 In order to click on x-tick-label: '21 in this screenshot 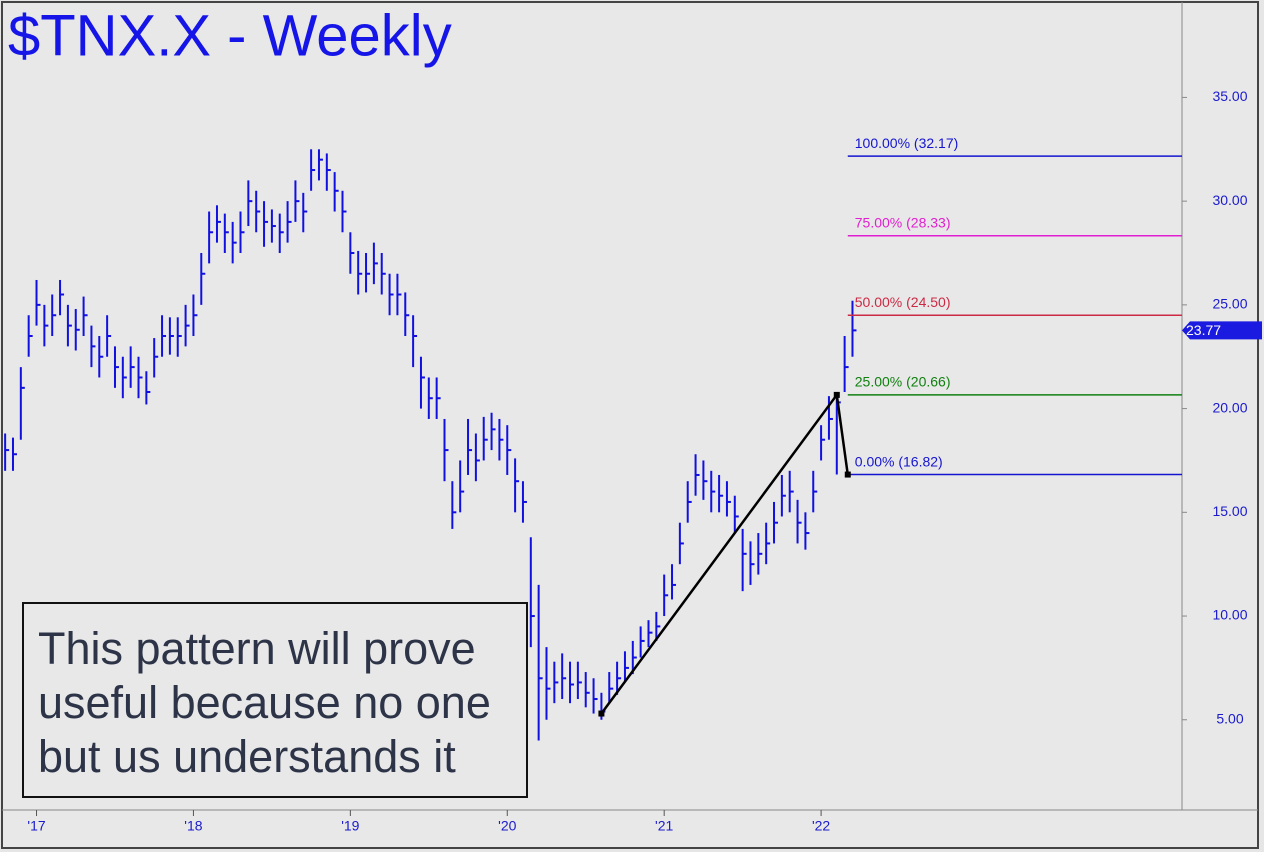, I will do `click(664, 826)`.